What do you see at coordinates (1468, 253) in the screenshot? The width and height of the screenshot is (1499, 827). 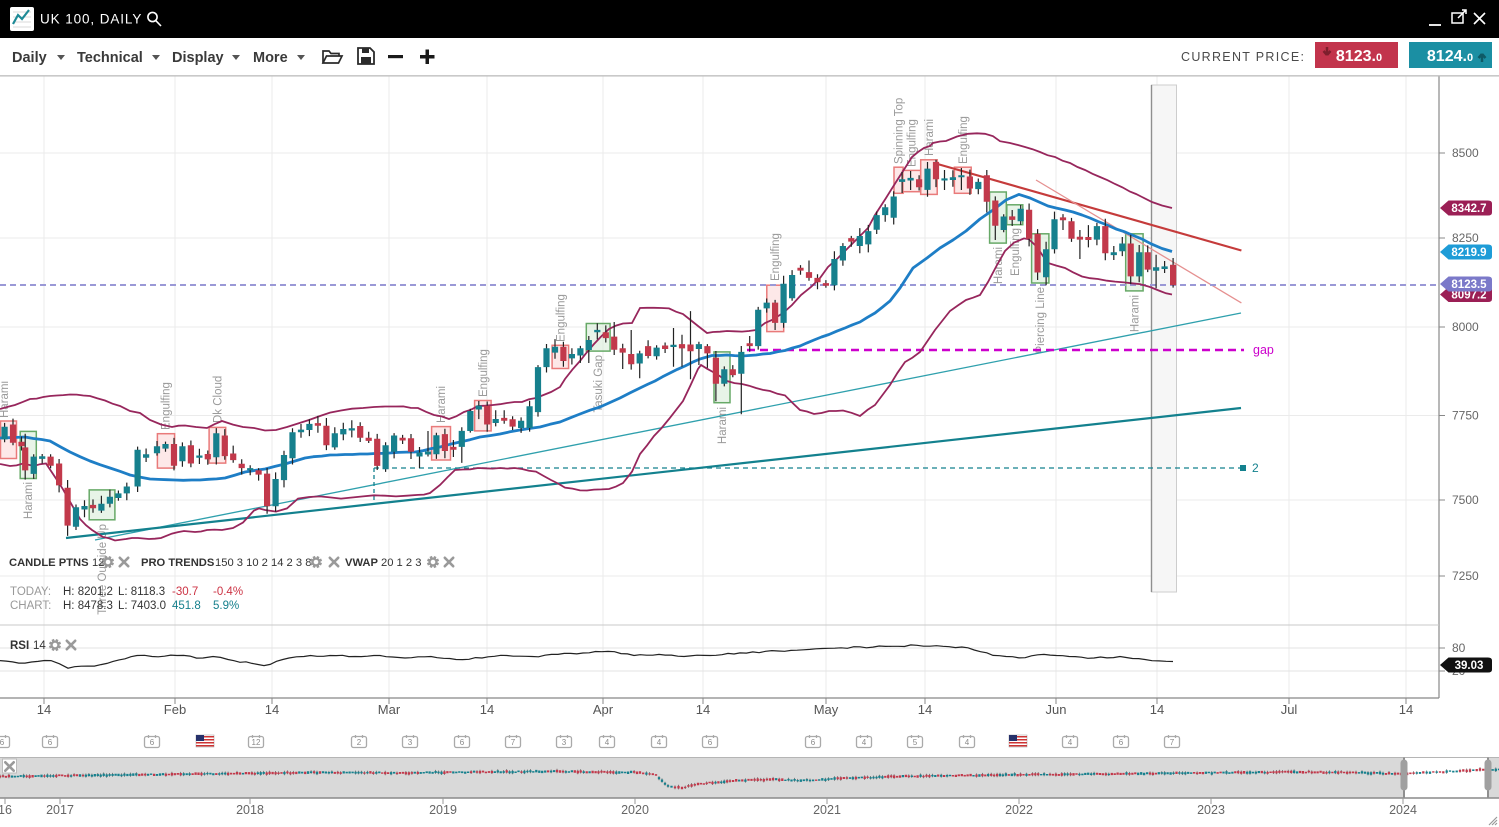 I see `svg-text: 8219.9` at bounding box center [1468, 253].